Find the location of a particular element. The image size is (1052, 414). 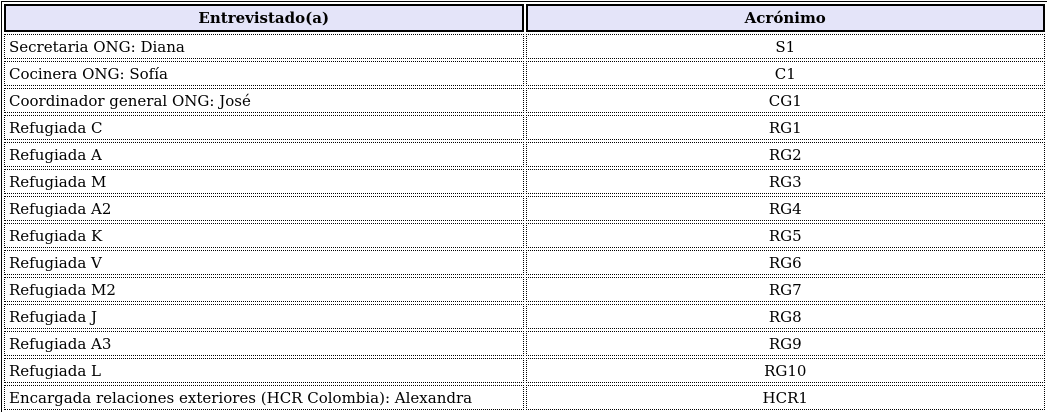

acronimo-cell: RG6 is located at coordinates (785, 262).